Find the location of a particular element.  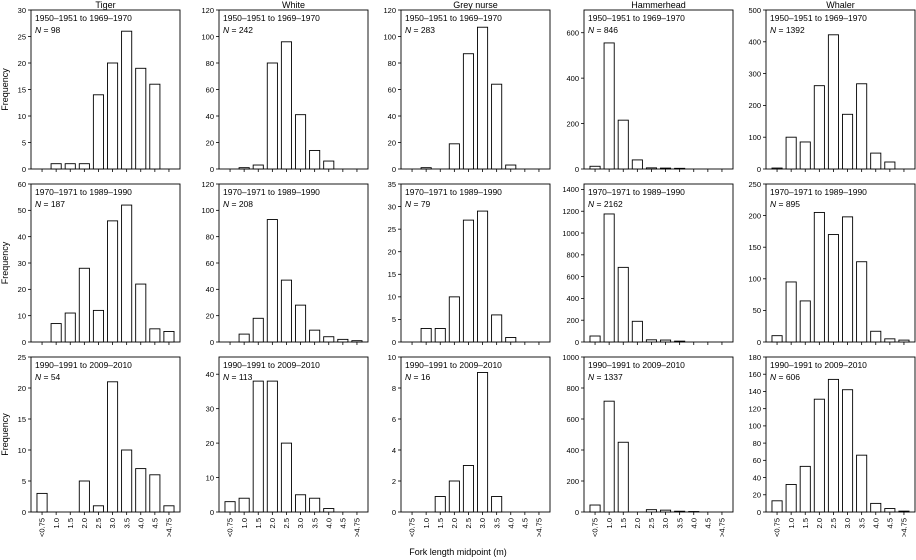

y-tick-label: 15 is located at coordinates (22, 89).